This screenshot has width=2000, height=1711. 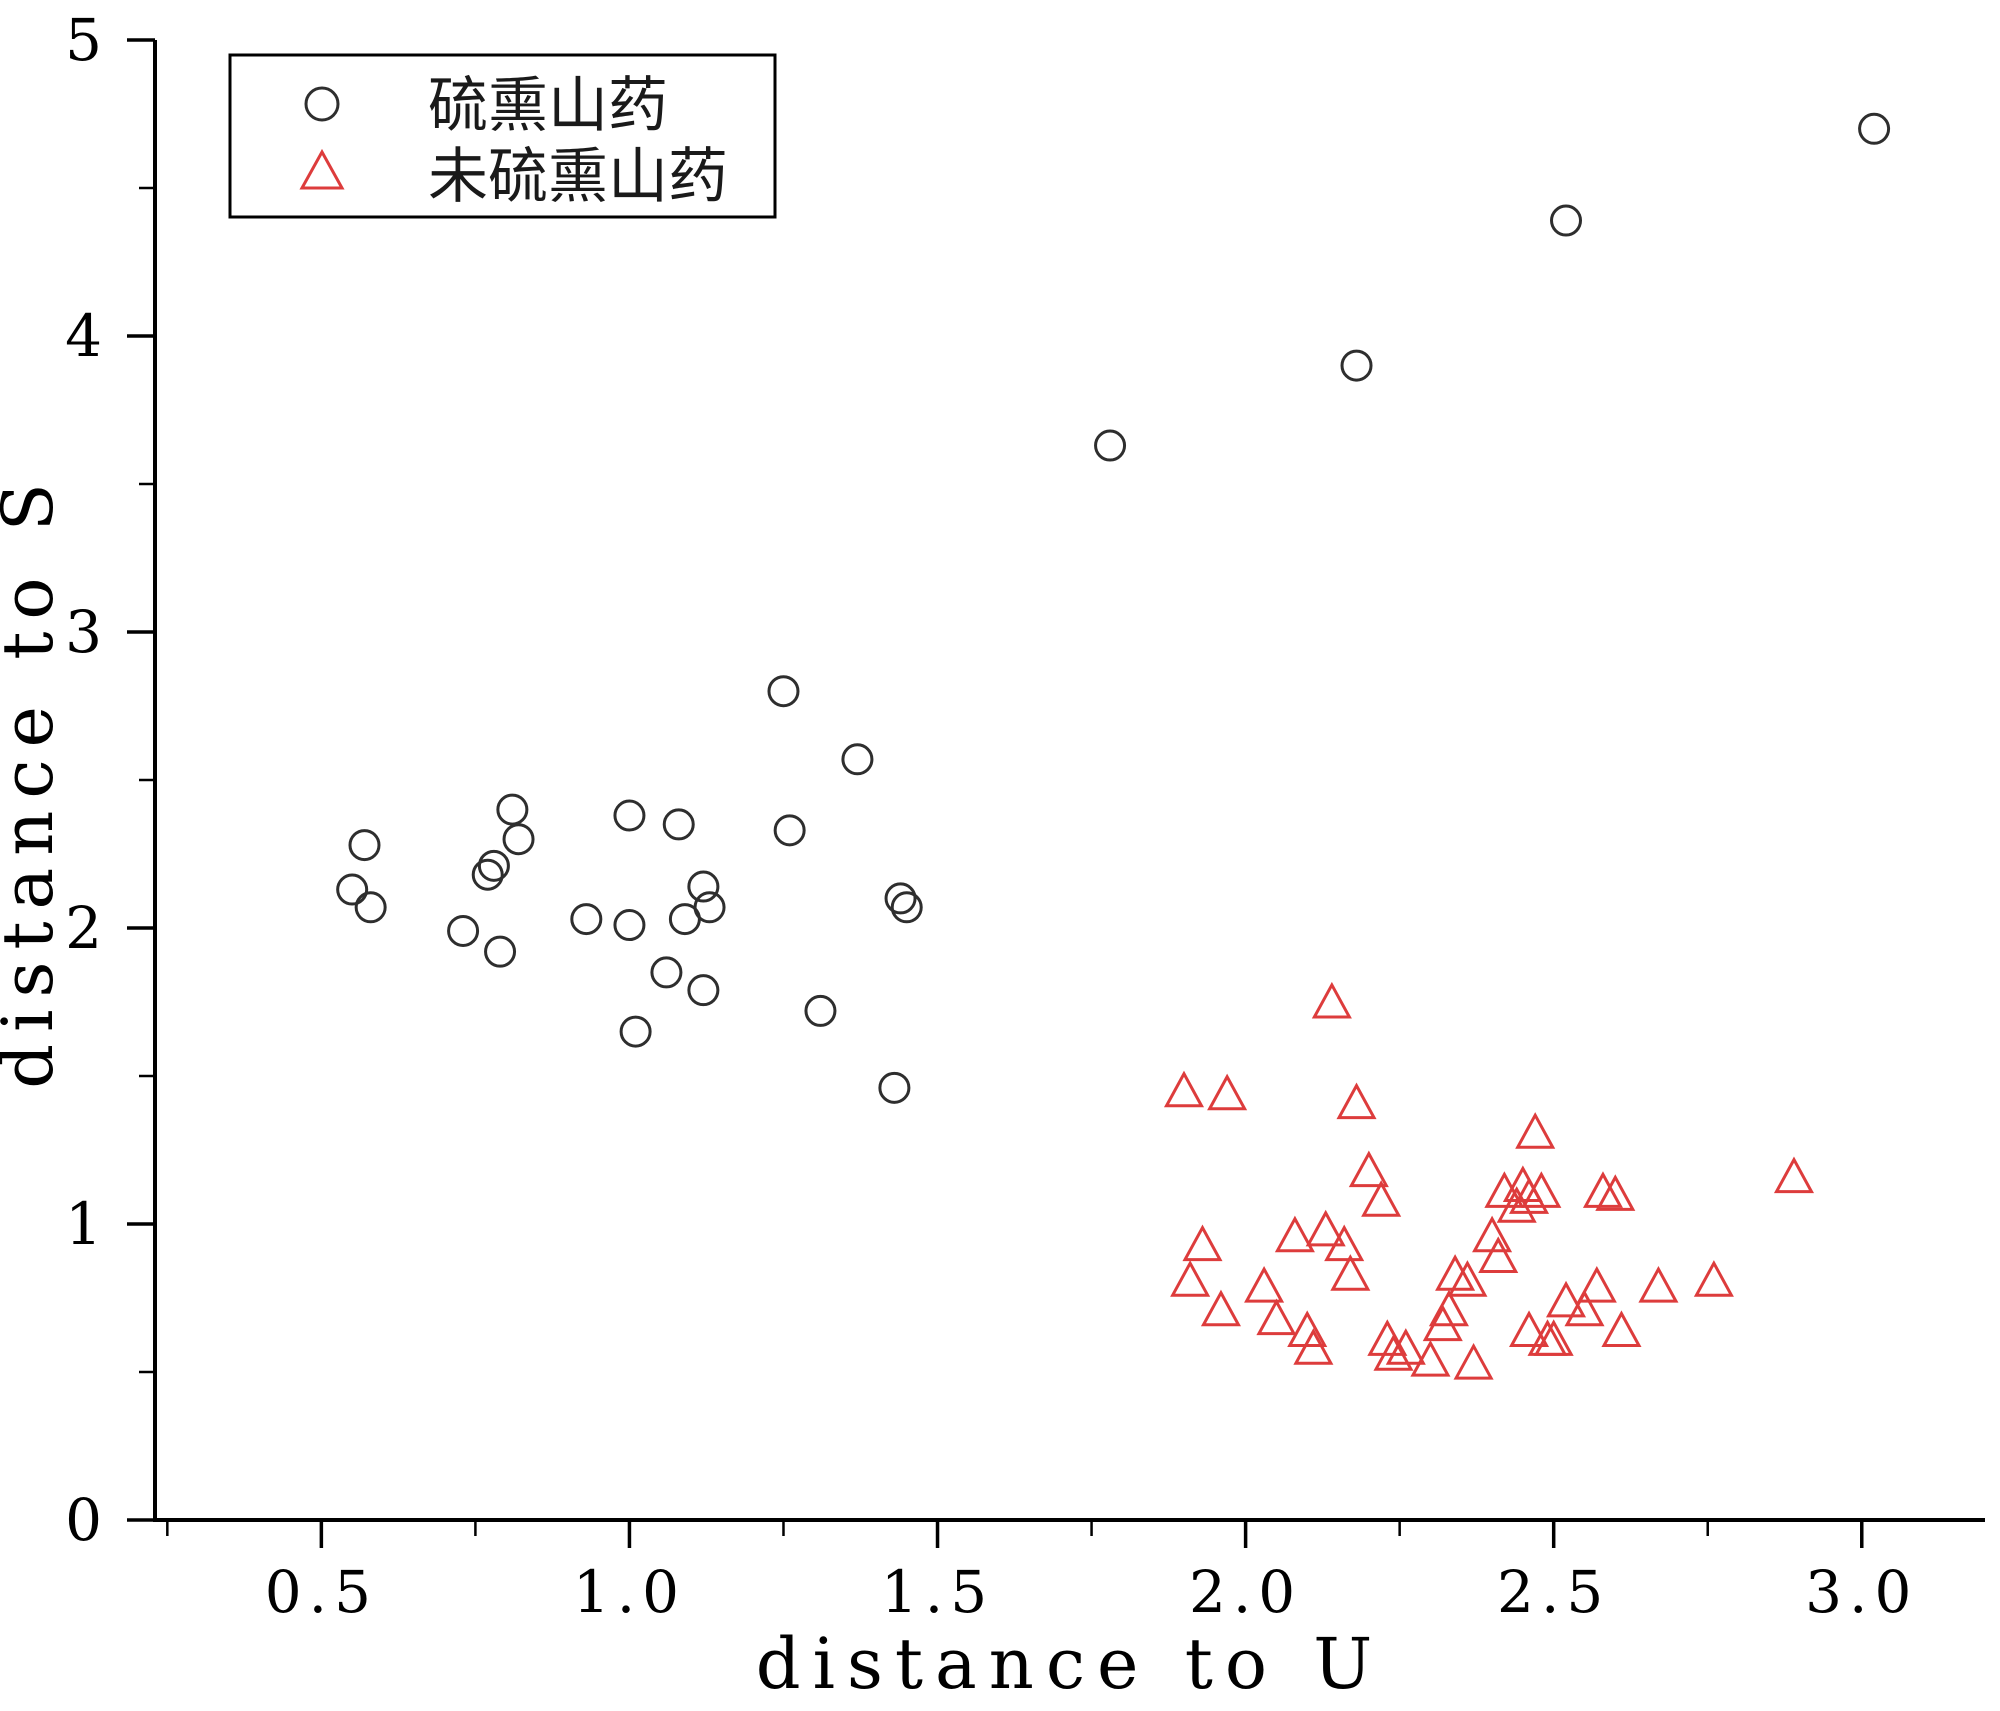 I want to click on x-tick-label: 3.0, so click(x=1861, y=1592).